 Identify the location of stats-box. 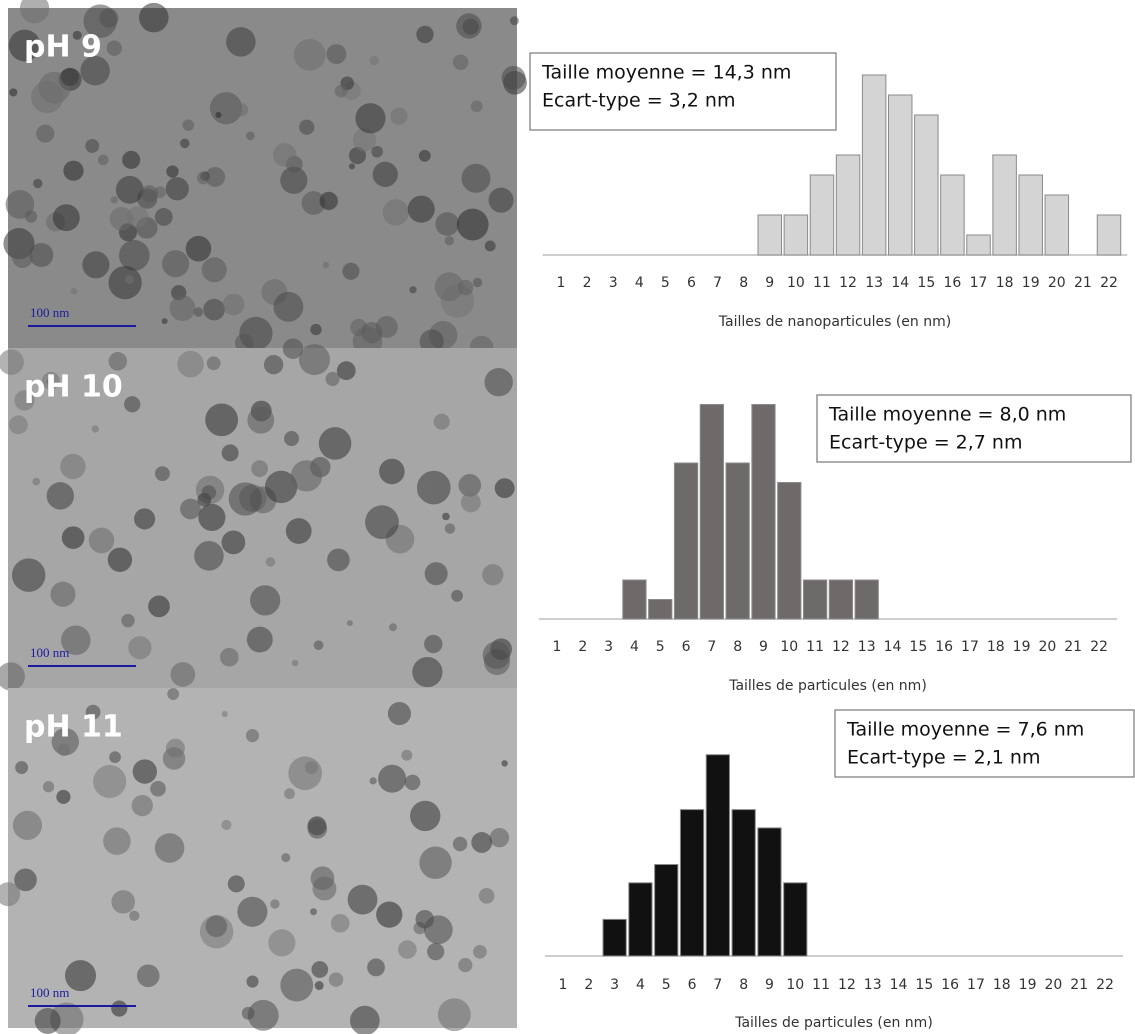
(683, 91).